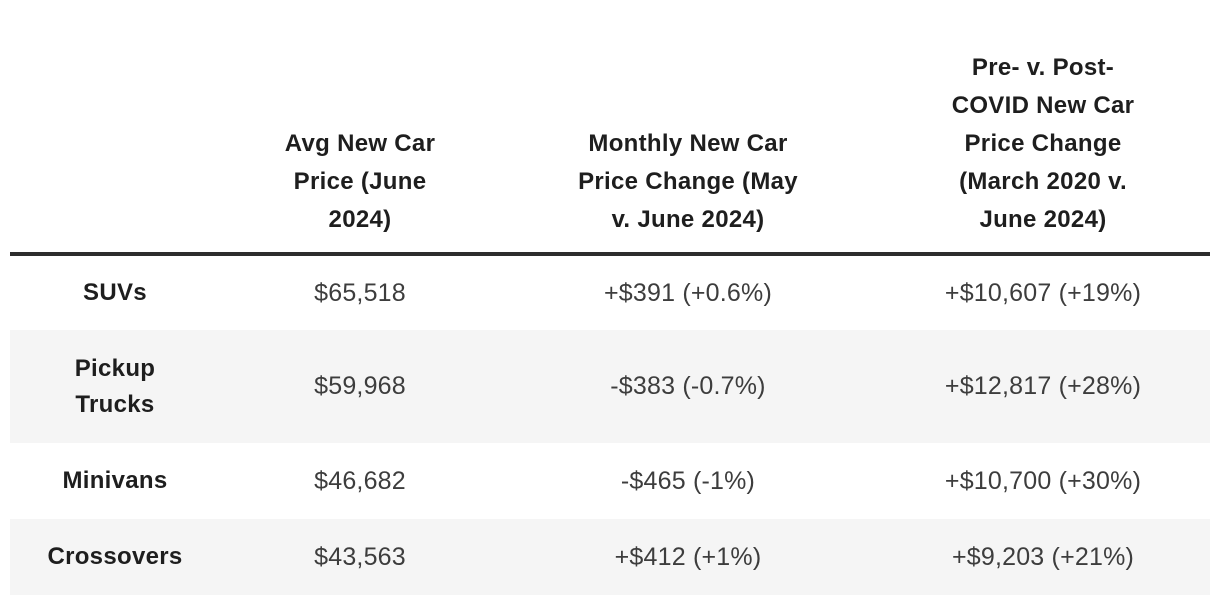 The height and width of the screenshot is (606, 1220). What do you see at coordinates (115, 480) in the screenshot?
I see `row-label-minivans: Minivans` at bounding box center [115, 480].